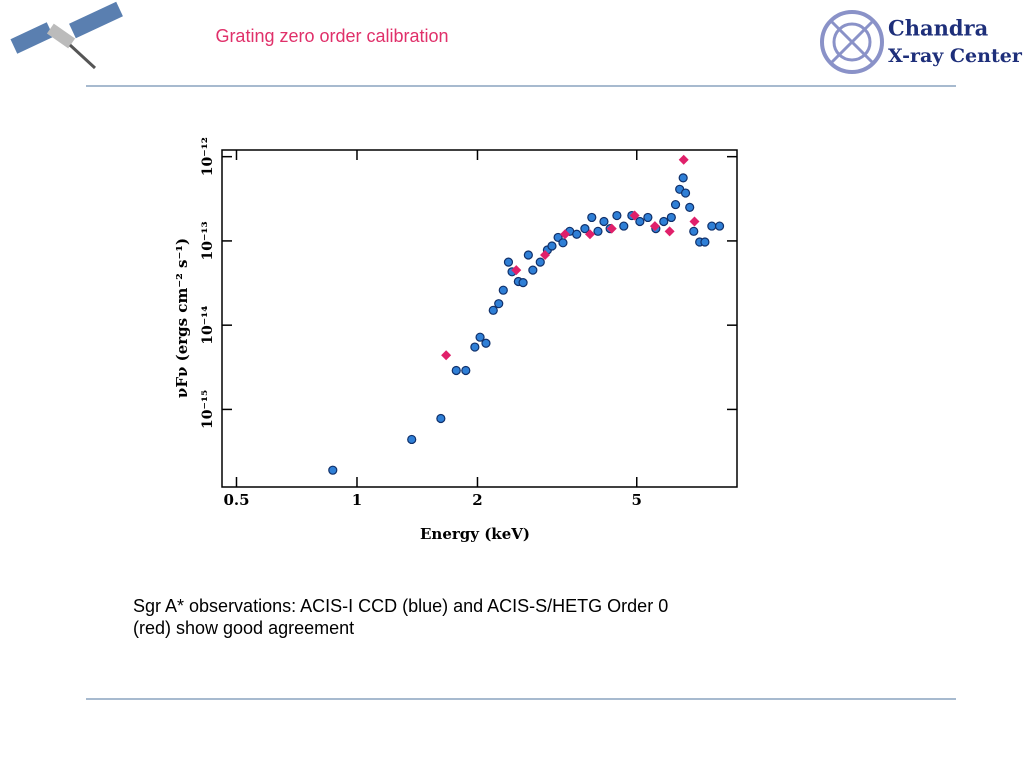 This screenshot has width=1024, height=768. What do you see at coordinates (208, 240) in the screenshot?
I see `y-tick-label: 10⁻¹³` at bounding box center [208, 240].